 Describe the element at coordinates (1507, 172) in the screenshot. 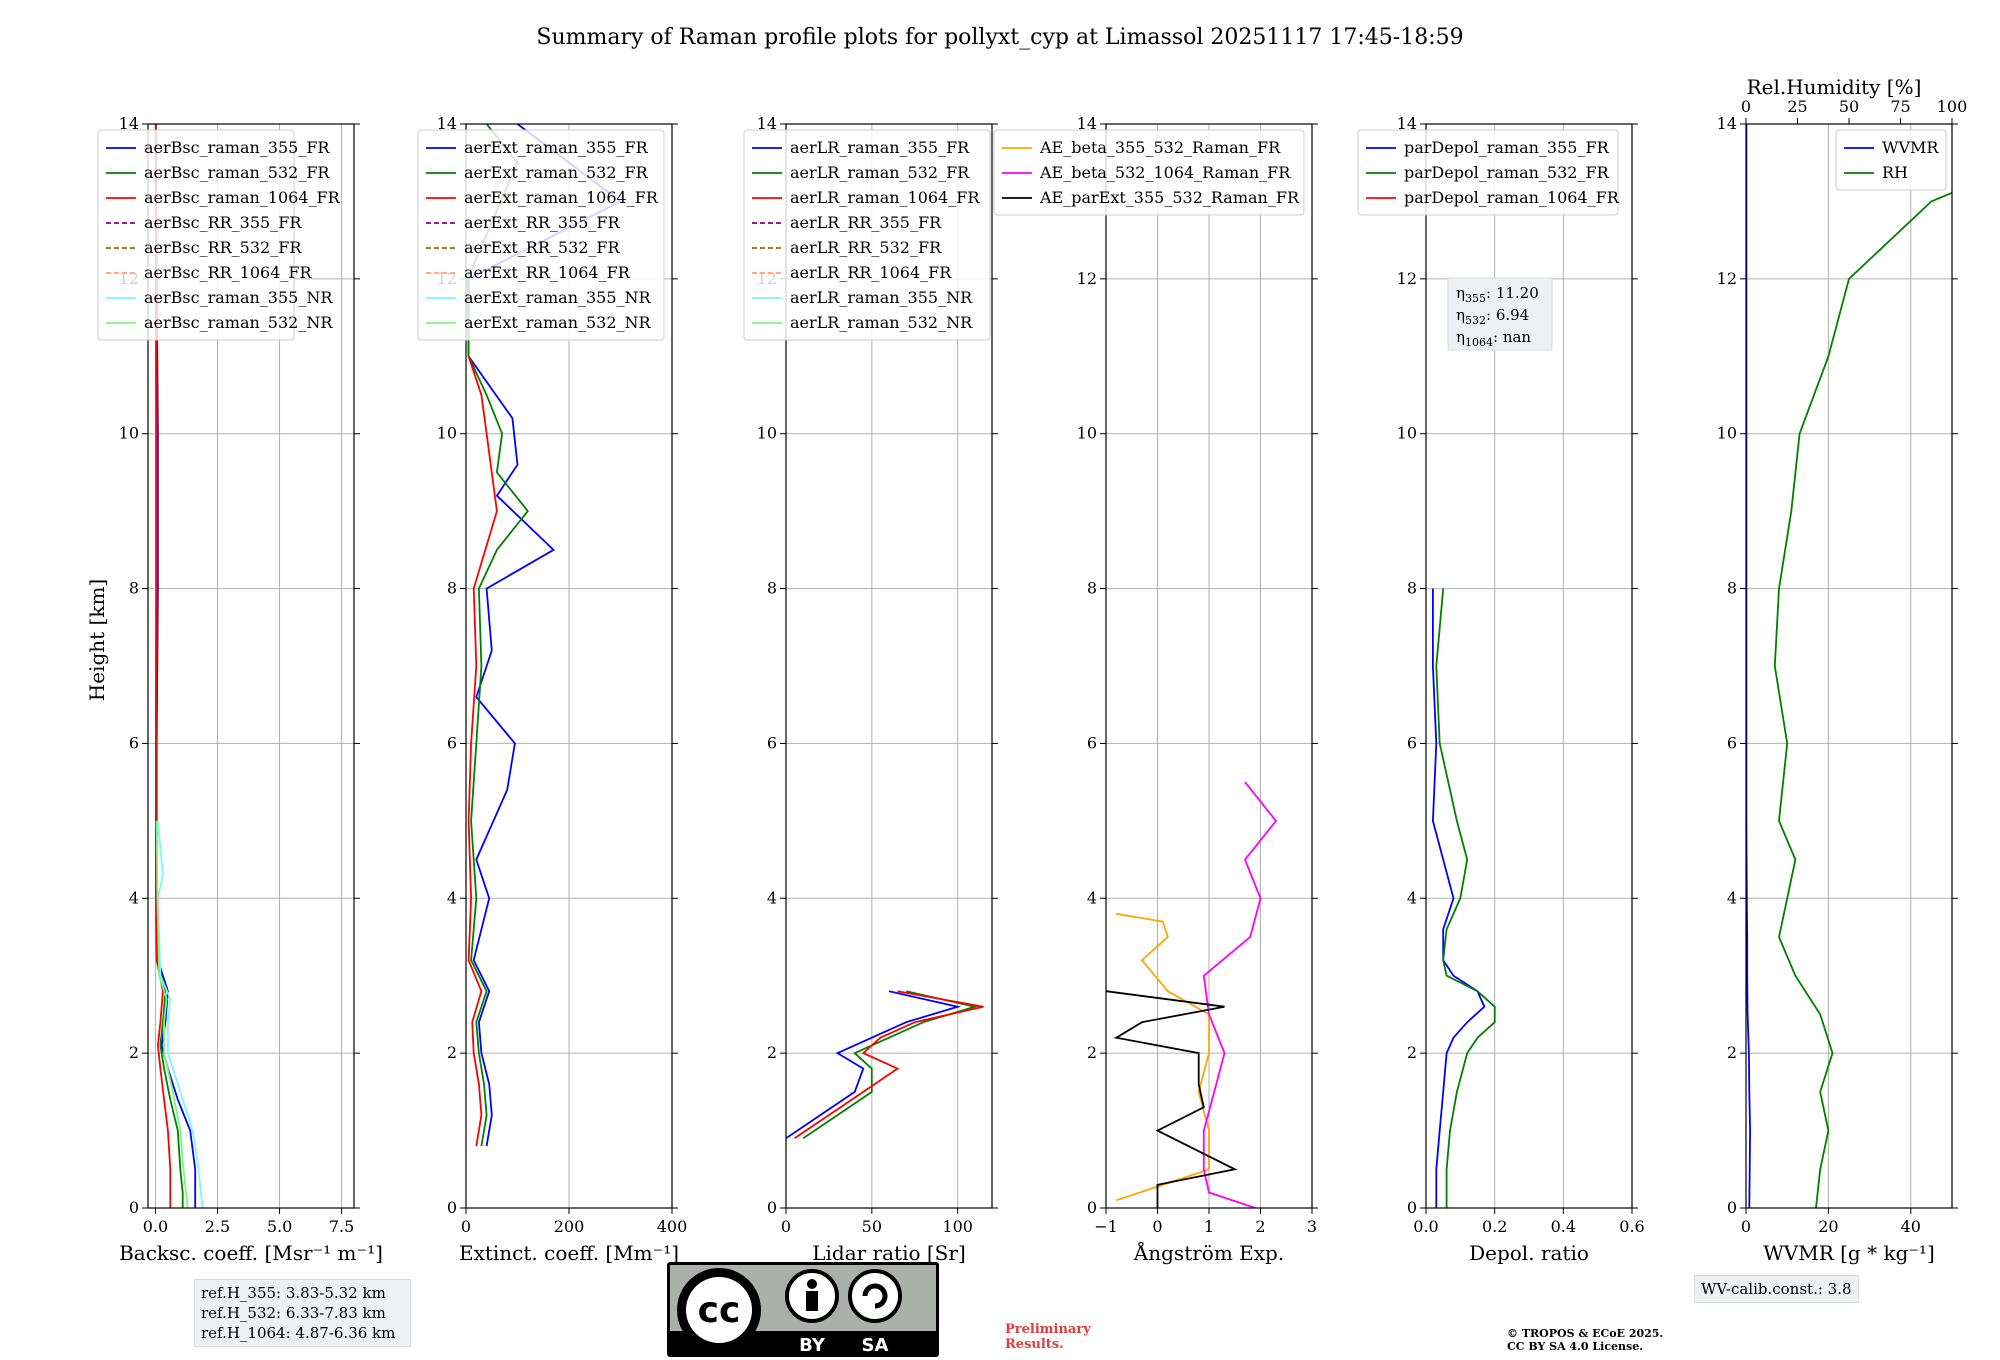

I see `legend-entry: parDepol_raman_532_FR` at that location.